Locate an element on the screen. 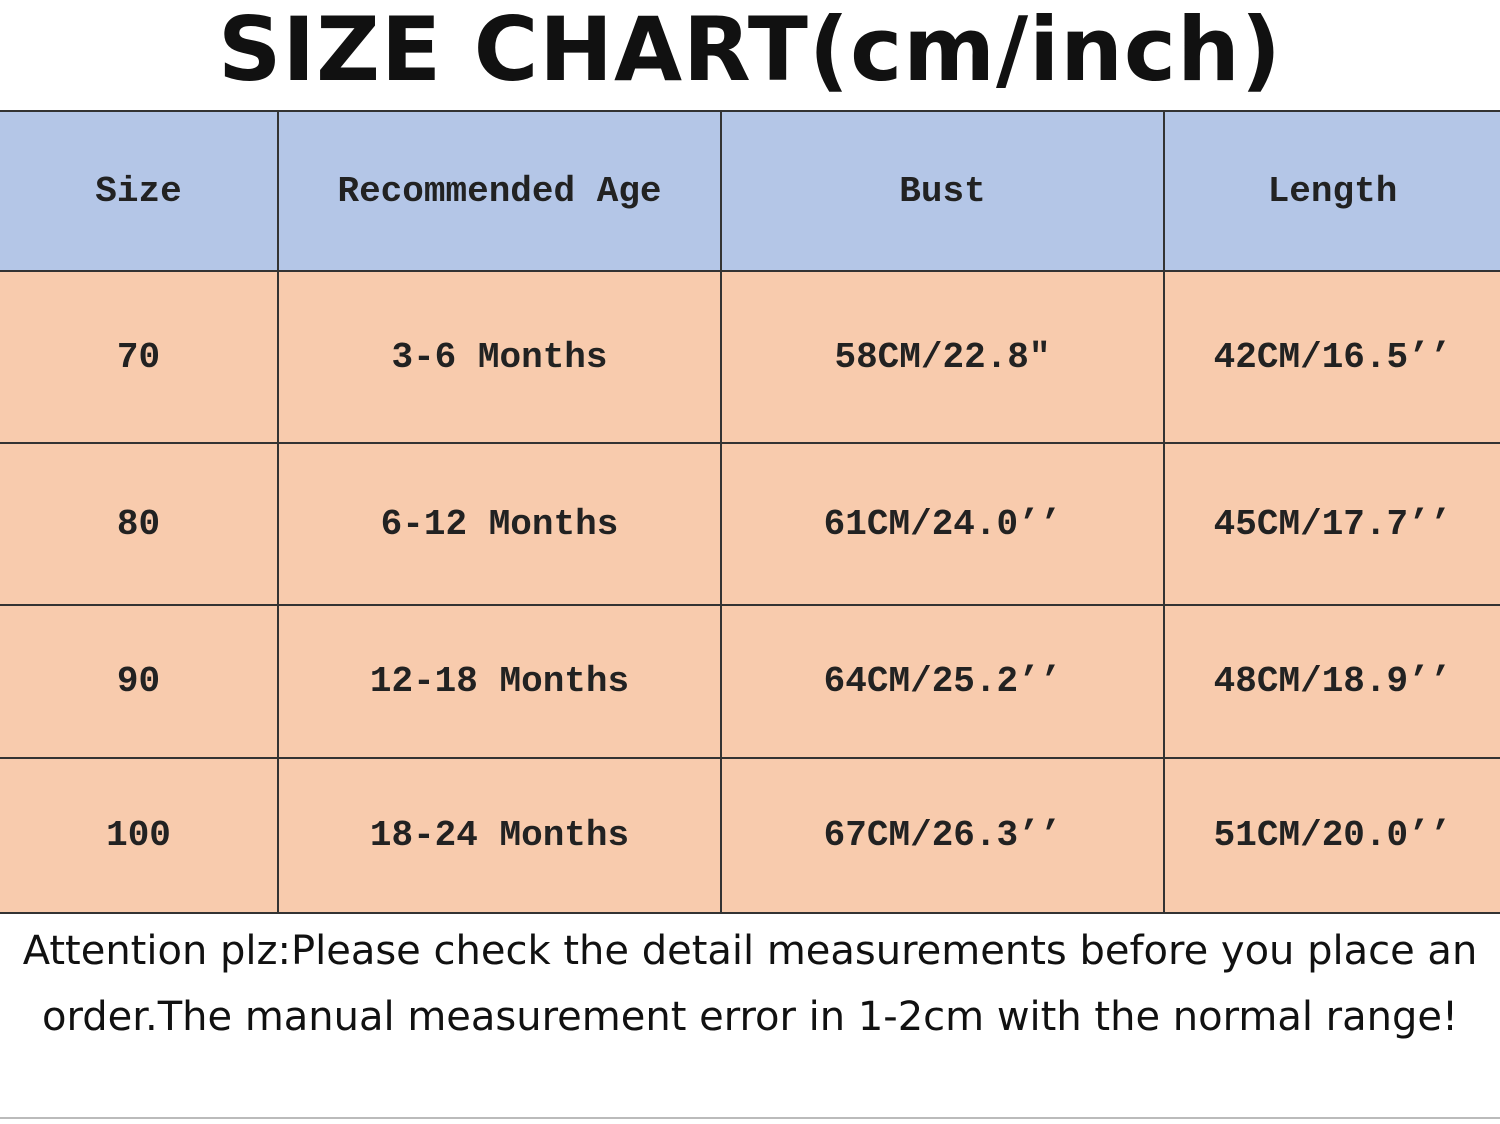 Image resolution: width=1500 pixels, height=1124 pixels. column-header: Bust is located at coordinates (942, 191).